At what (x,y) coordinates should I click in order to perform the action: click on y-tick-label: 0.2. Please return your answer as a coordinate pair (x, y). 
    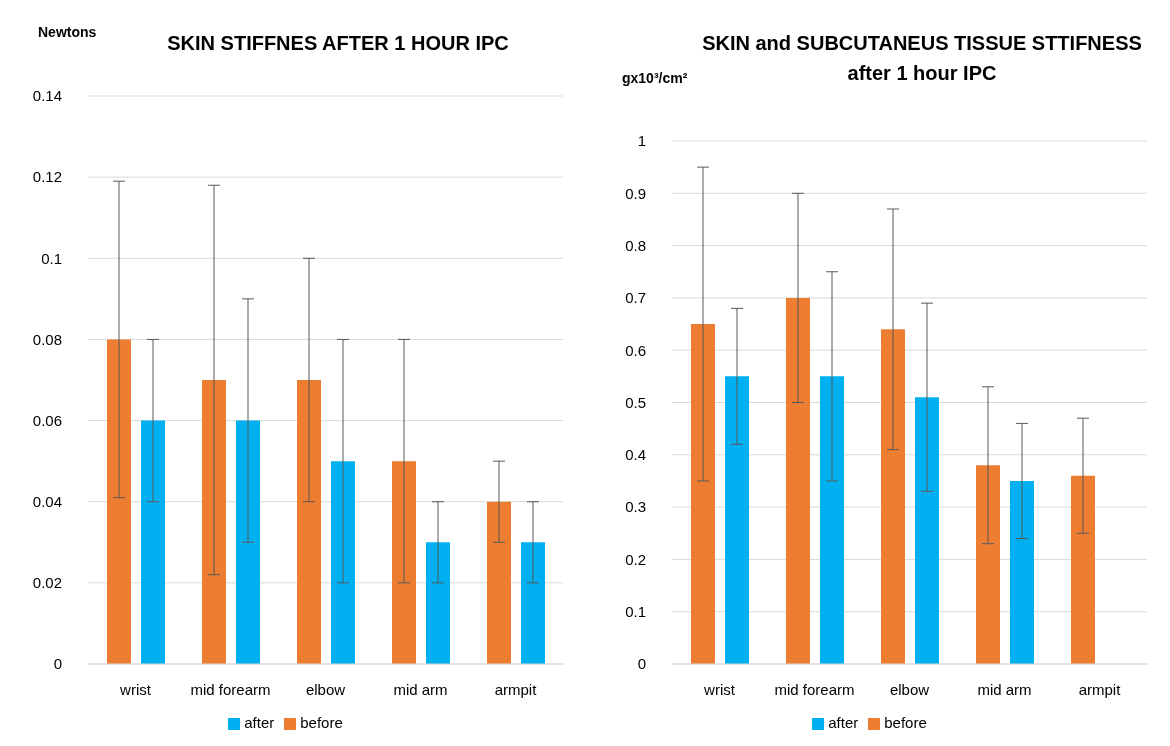
    Looking at the image, I should click on (635, 559).